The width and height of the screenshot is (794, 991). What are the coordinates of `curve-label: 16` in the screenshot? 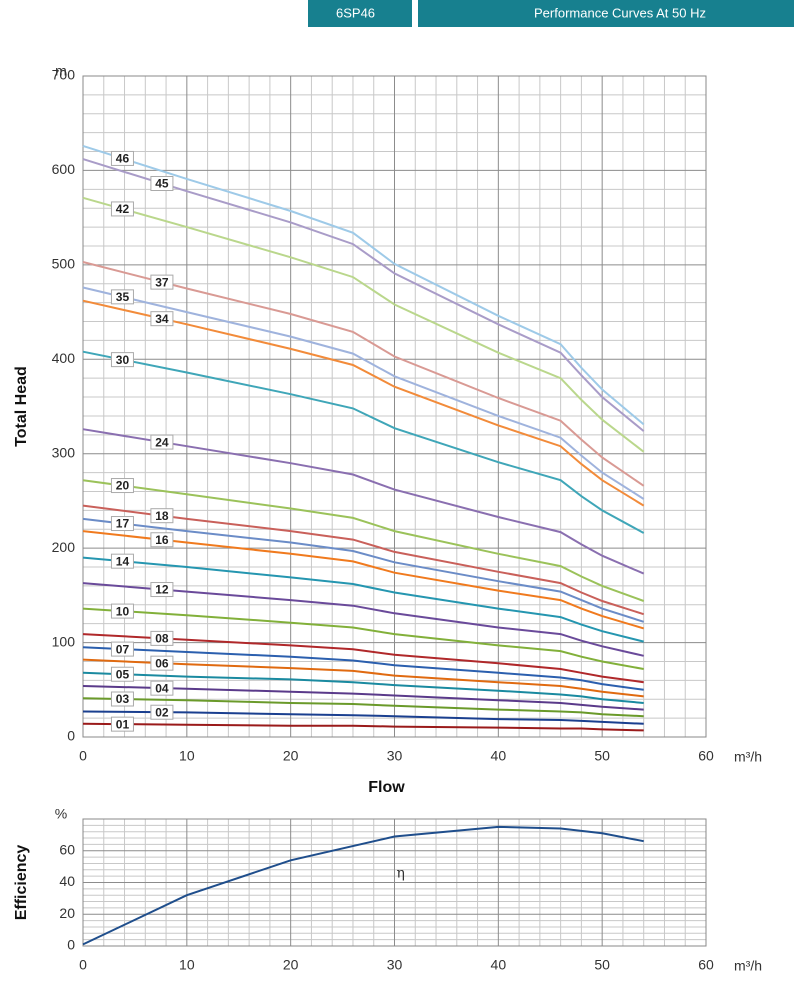 It's located at (162, 540).